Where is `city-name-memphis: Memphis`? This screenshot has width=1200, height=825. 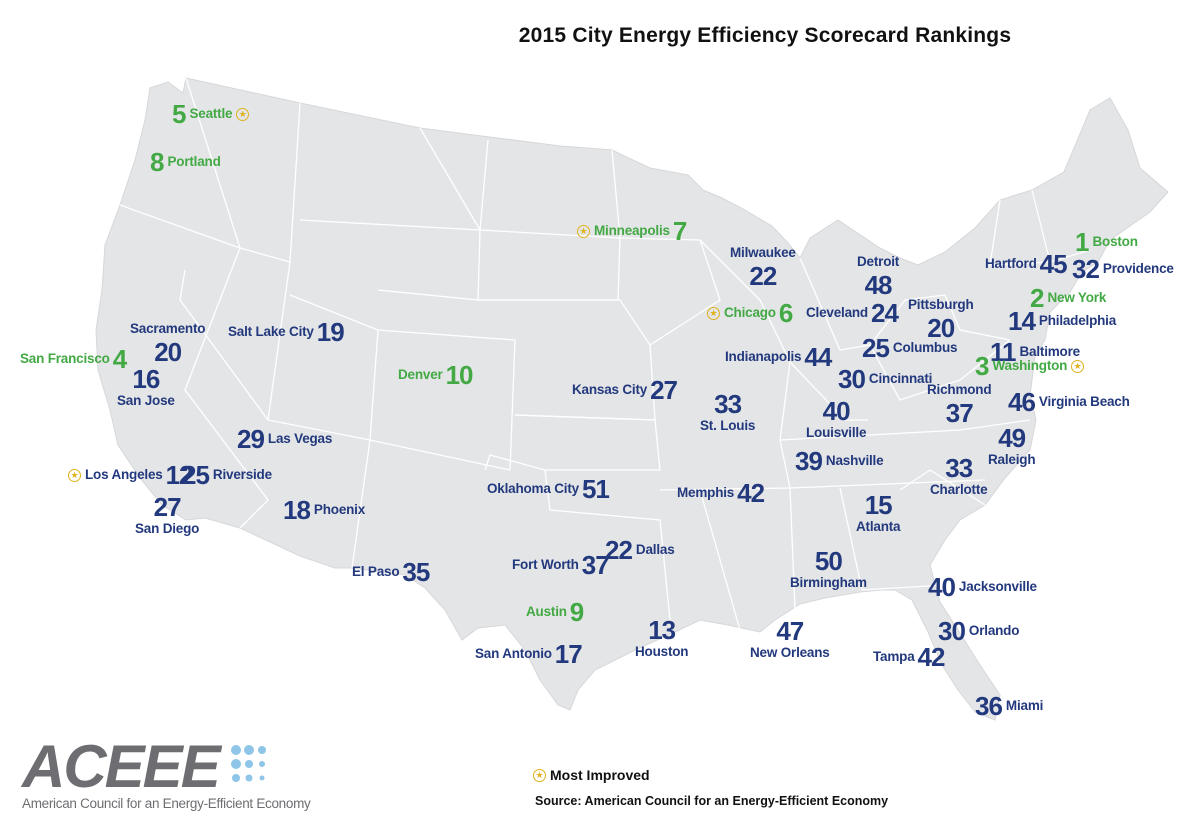 city-name-memphis: Memphis is located at coordinates (706, 493).